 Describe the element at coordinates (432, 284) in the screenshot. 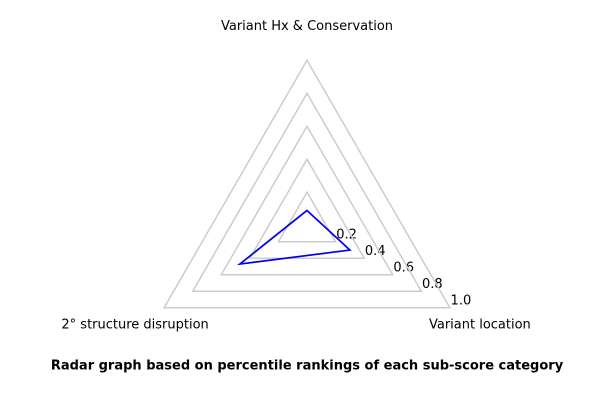

I see `r-tick-label: 0.8` at that location.